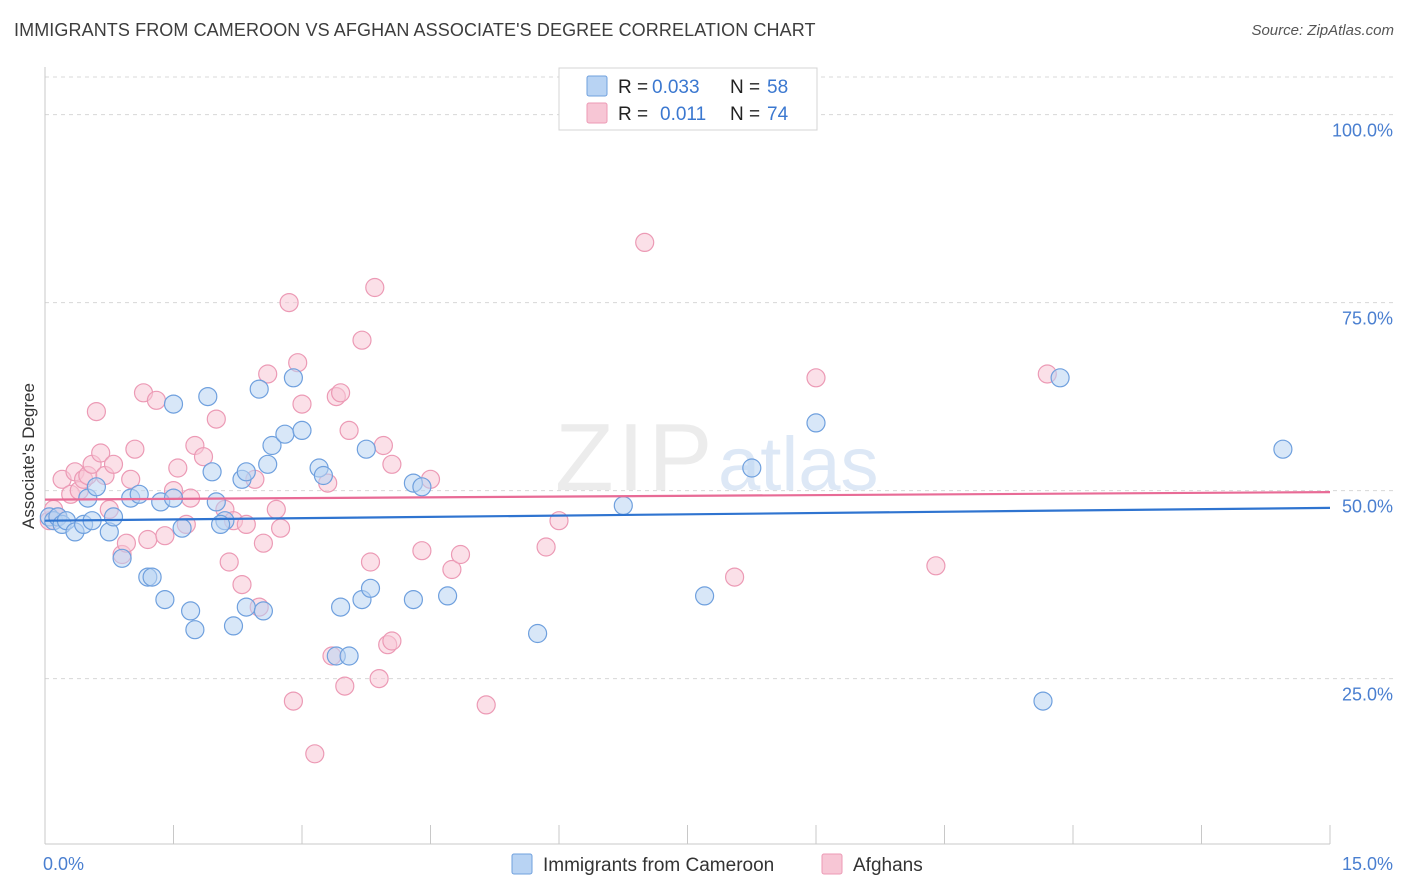 Image resolution: width=1406 pixels, height=892 pixels. I want to click on legend-series: Immigrants from Cameroon Afghans, so click(717, 864).